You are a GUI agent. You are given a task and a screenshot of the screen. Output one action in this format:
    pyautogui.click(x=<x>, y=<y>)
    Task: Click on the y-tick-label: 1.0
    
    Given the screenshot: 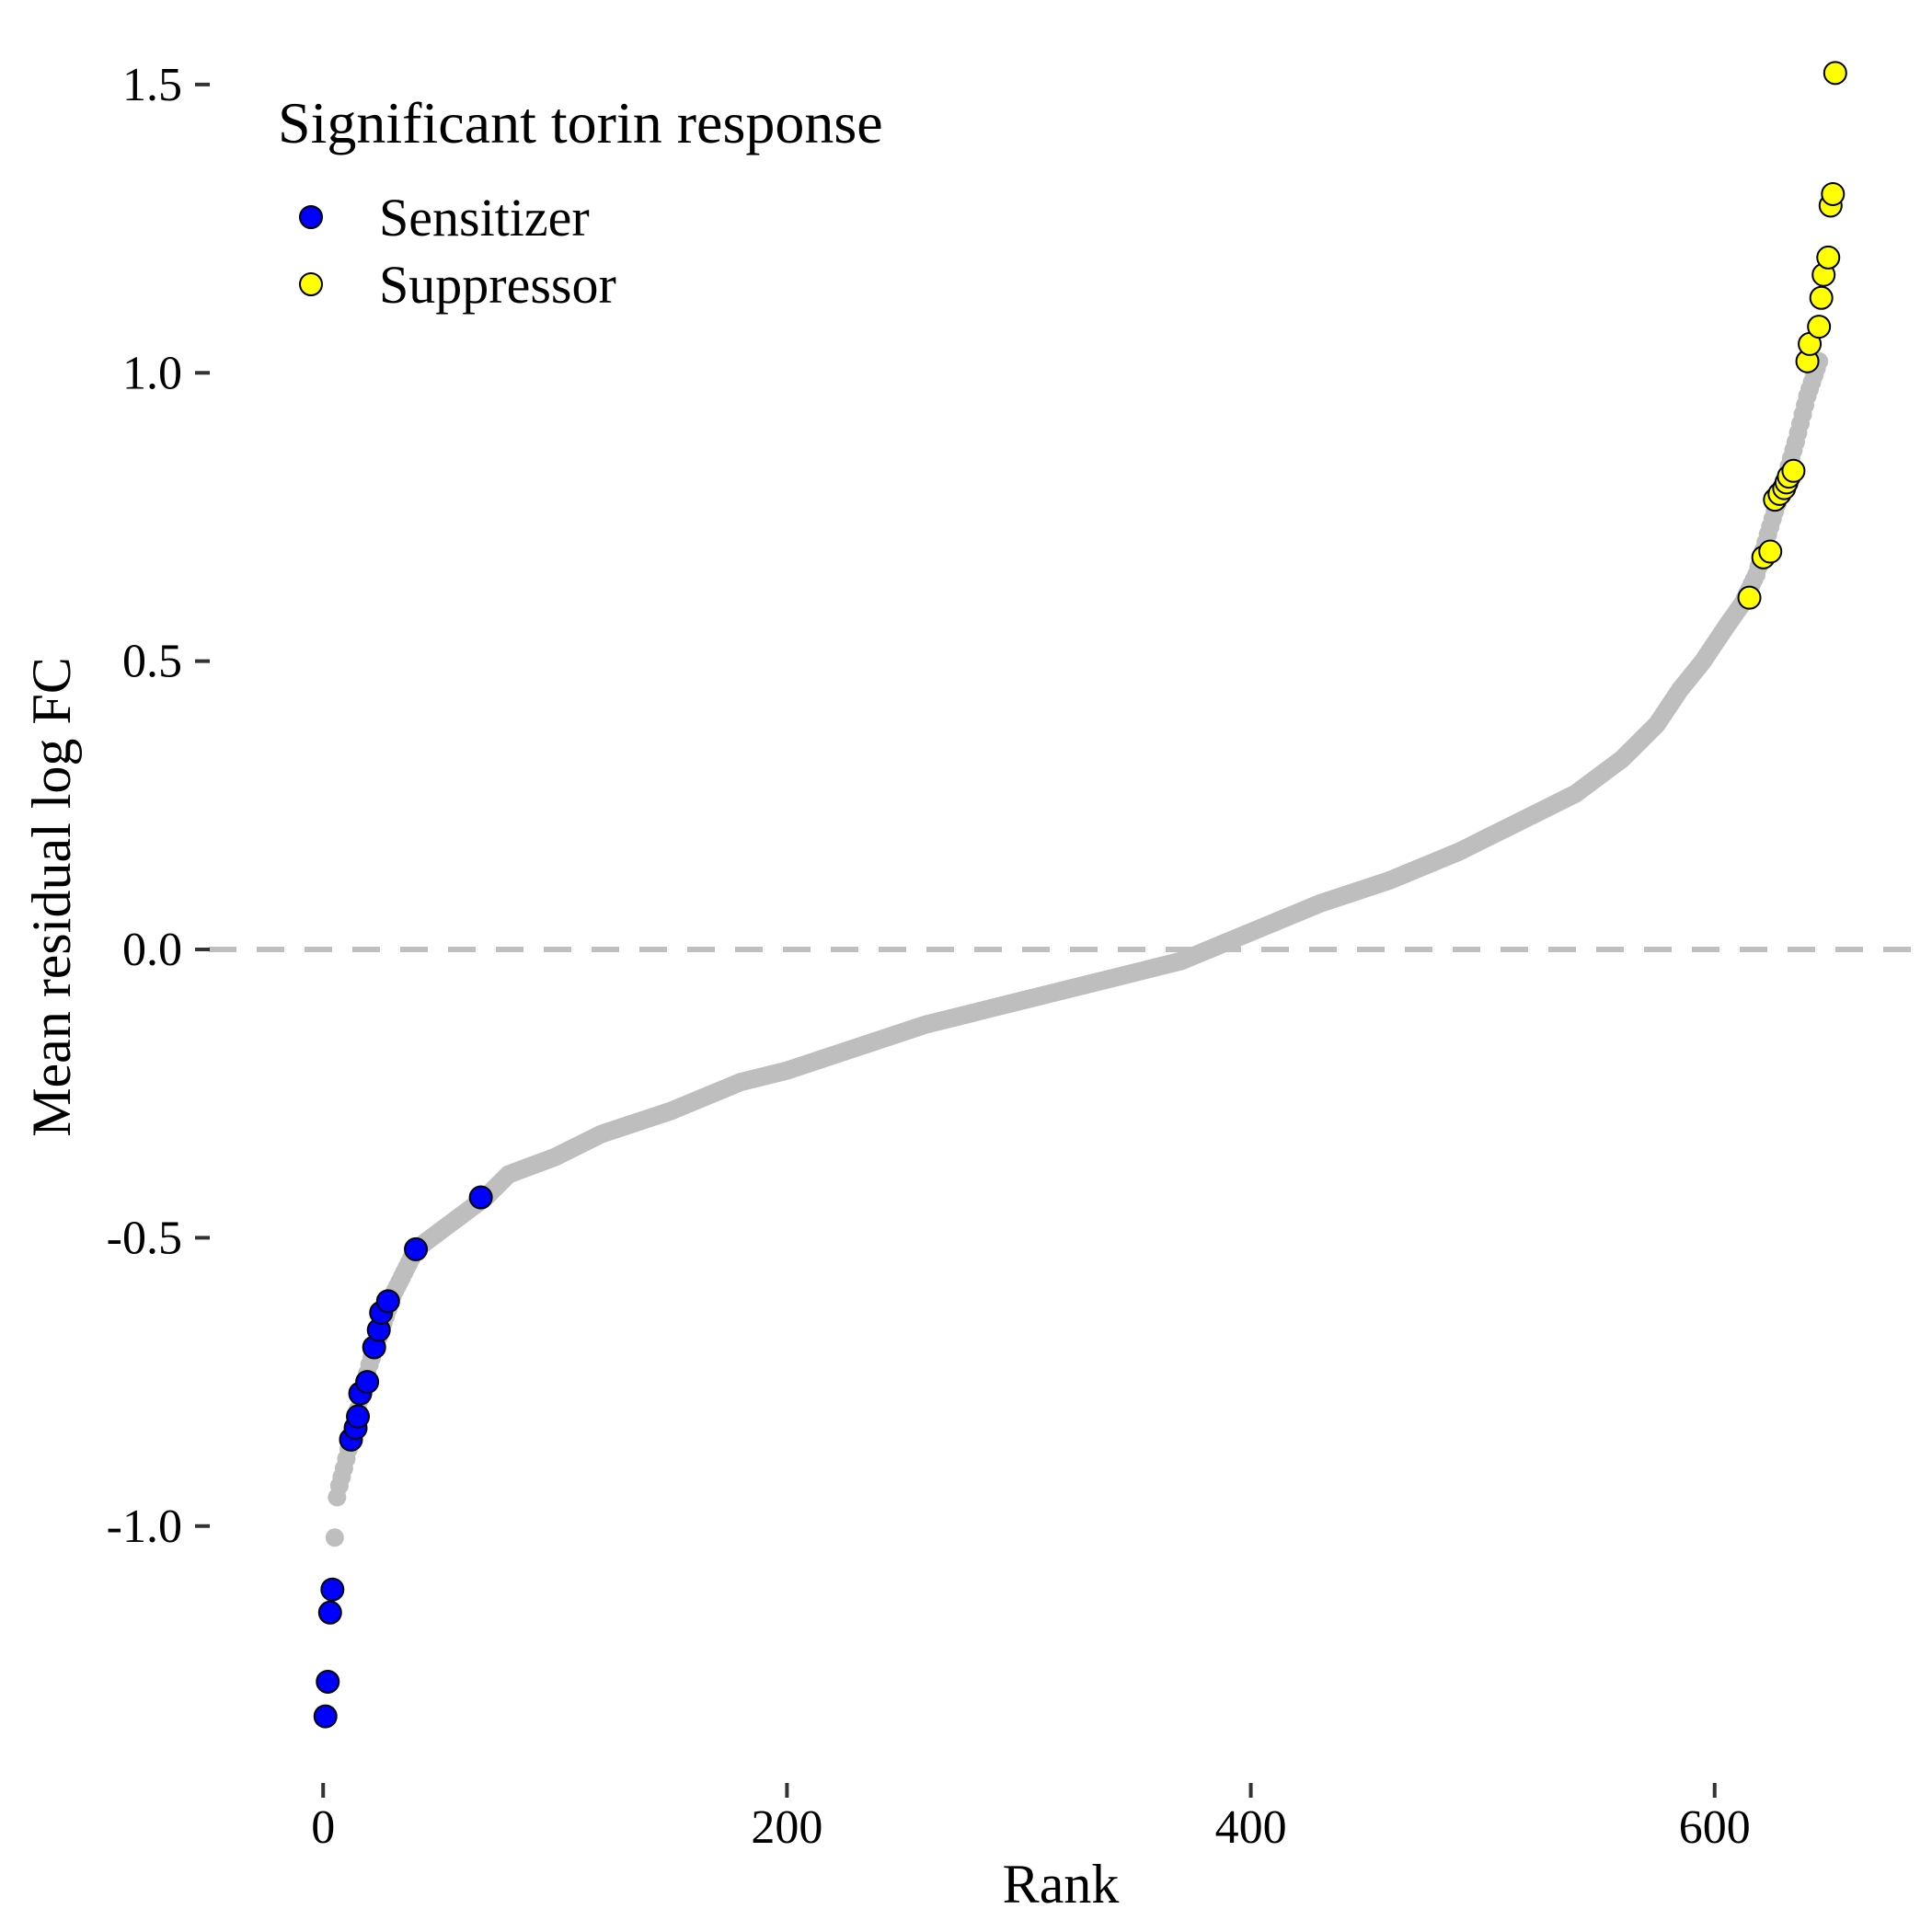 What is the action you would take?
    pyautogui.click(x=152, y=373)
    